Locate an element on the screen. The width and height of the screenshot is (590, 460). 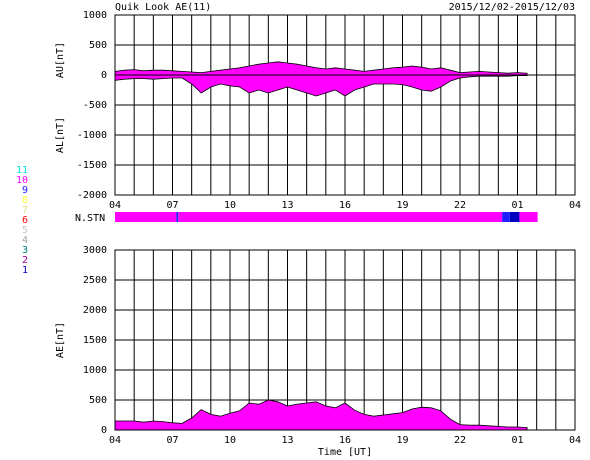
y-tick-label: -1500 is located at coordinates (92, 165).